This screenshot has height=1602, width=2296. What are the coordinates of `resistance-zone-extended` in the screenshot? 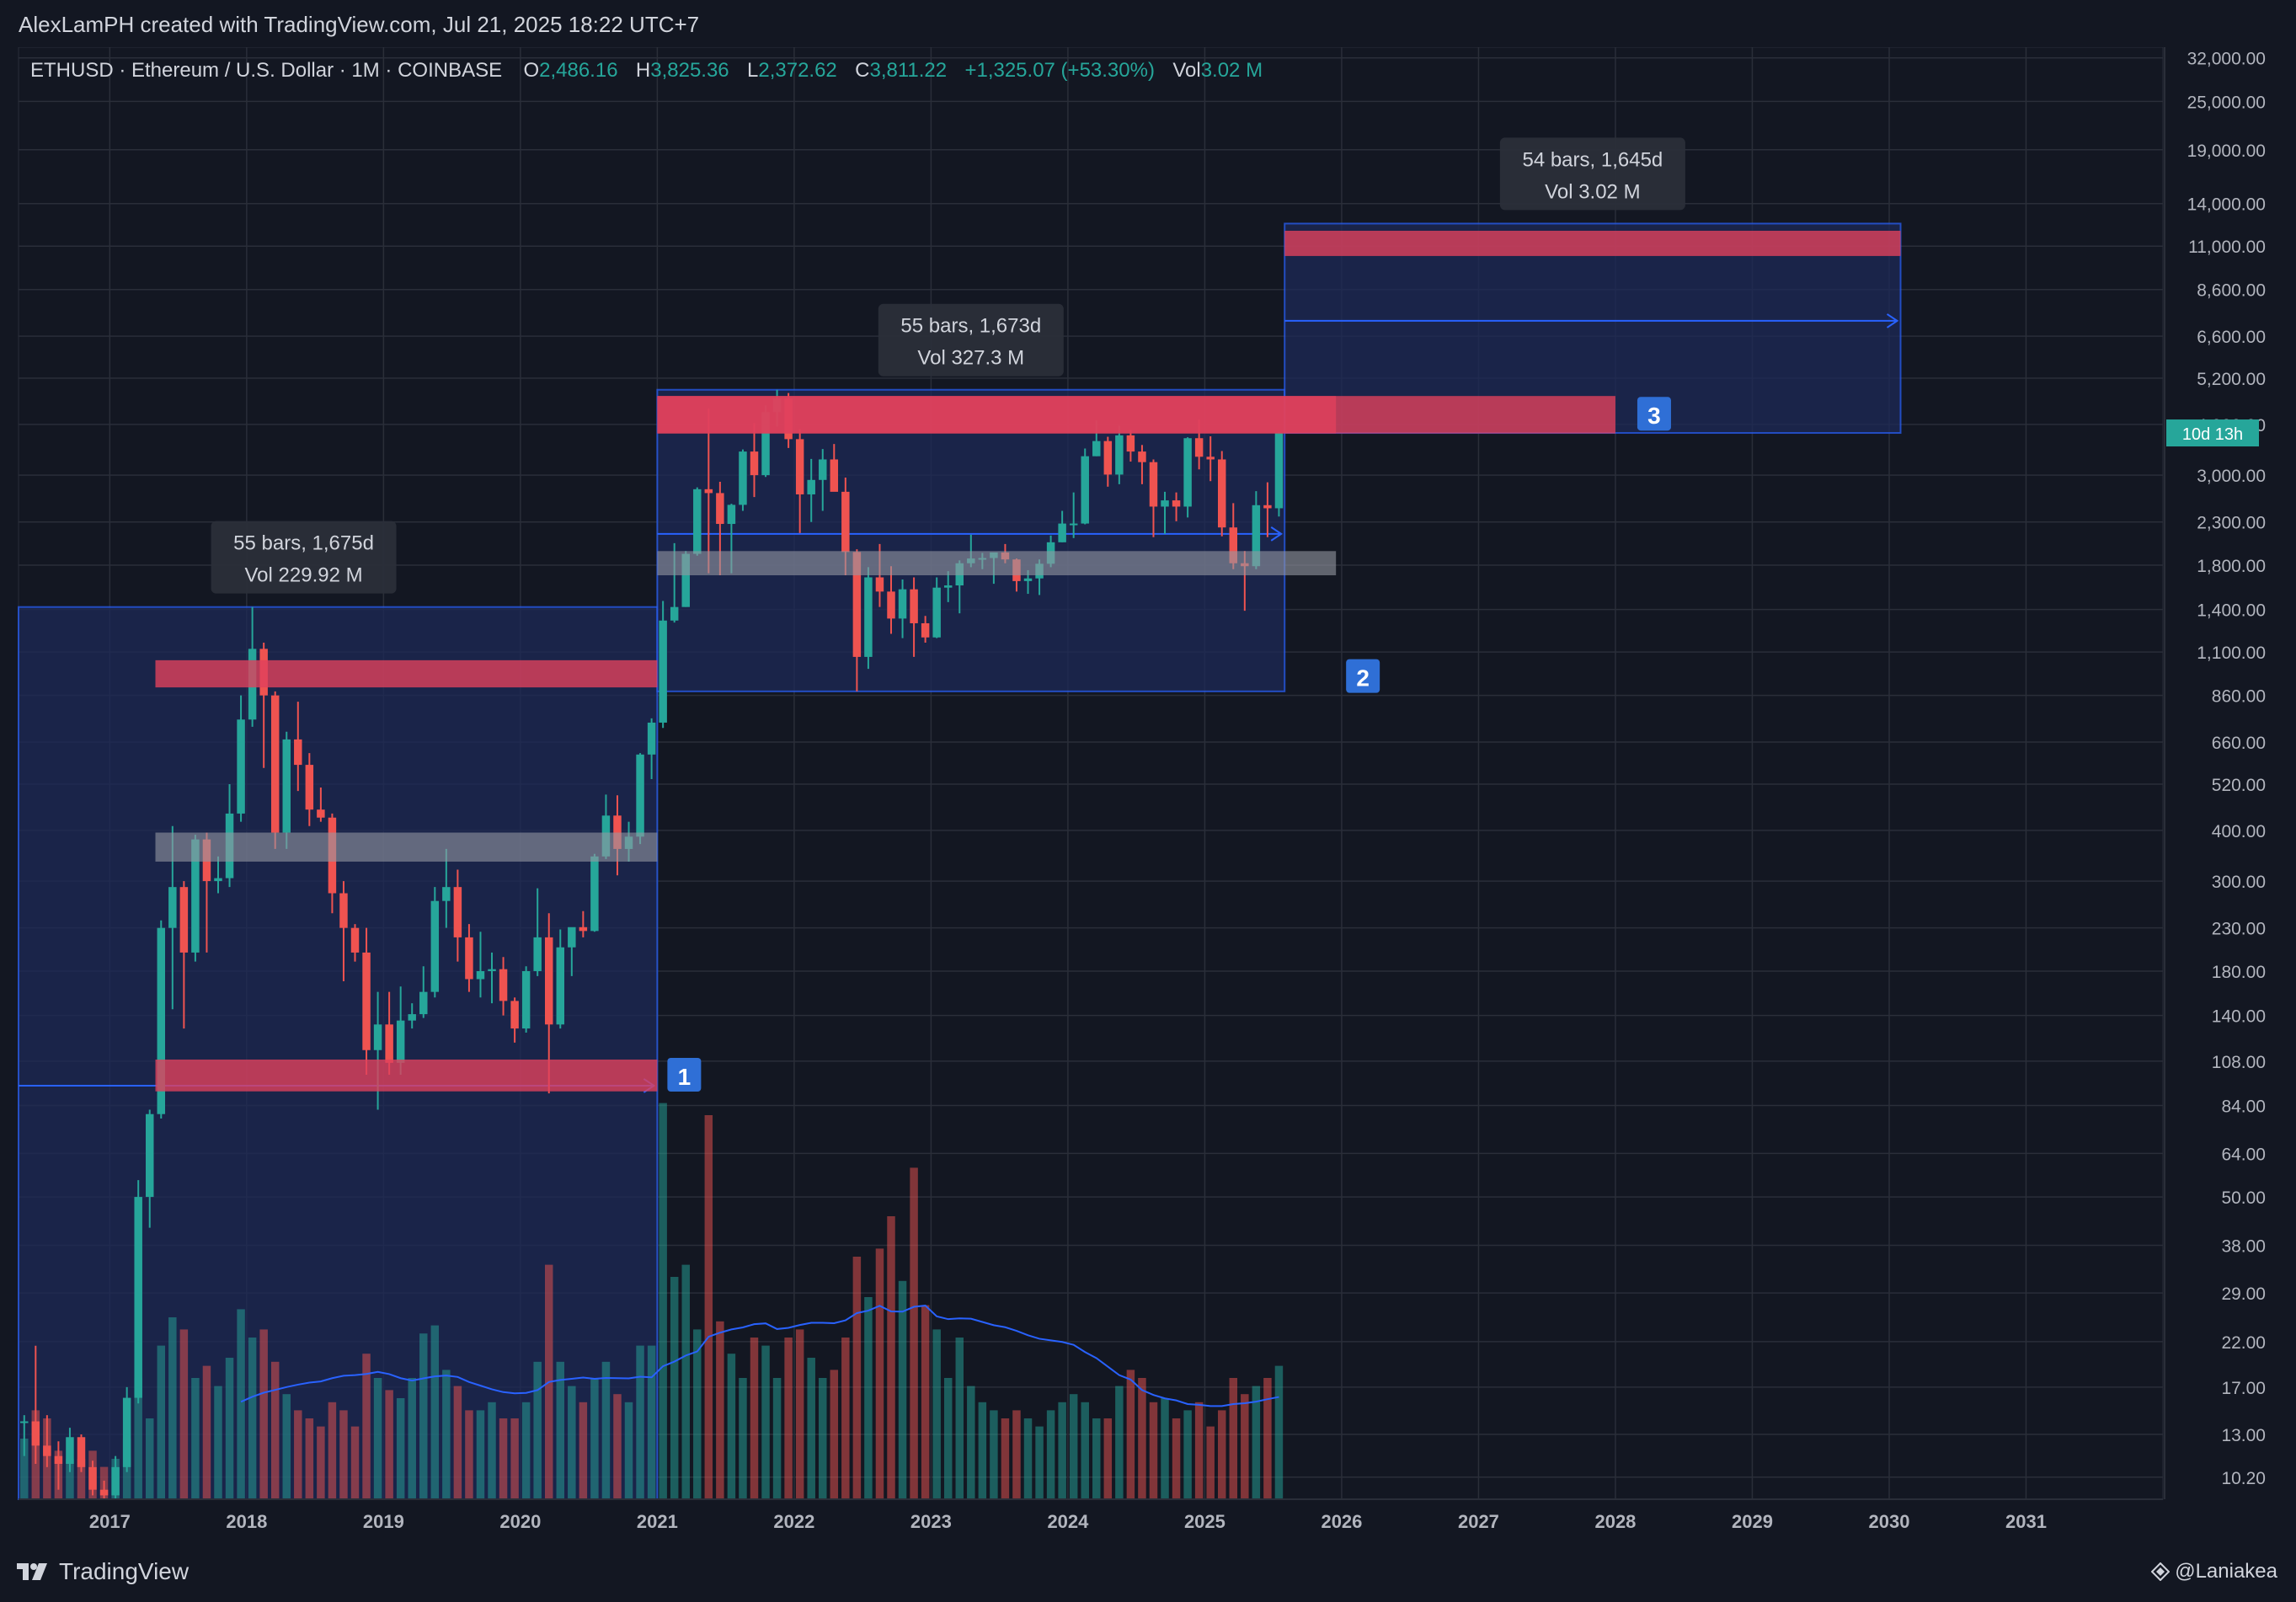 It's located at (1136, 415).